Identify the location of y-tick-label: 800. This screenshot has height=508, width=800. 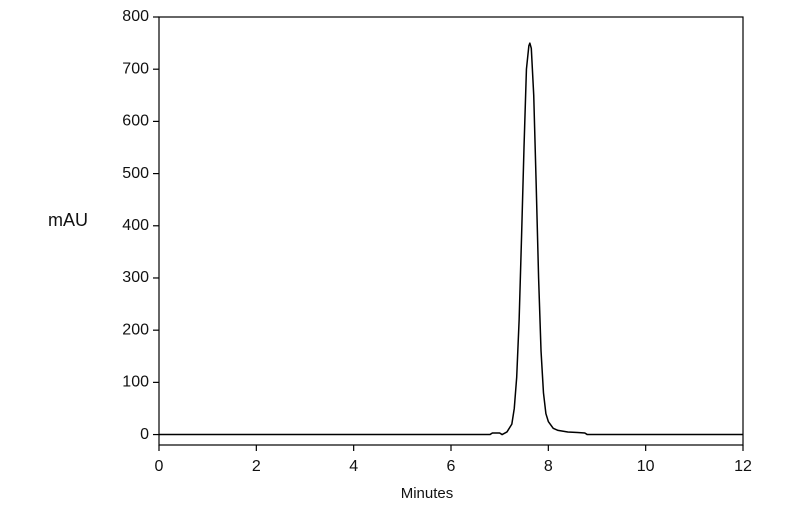
(135, 16).